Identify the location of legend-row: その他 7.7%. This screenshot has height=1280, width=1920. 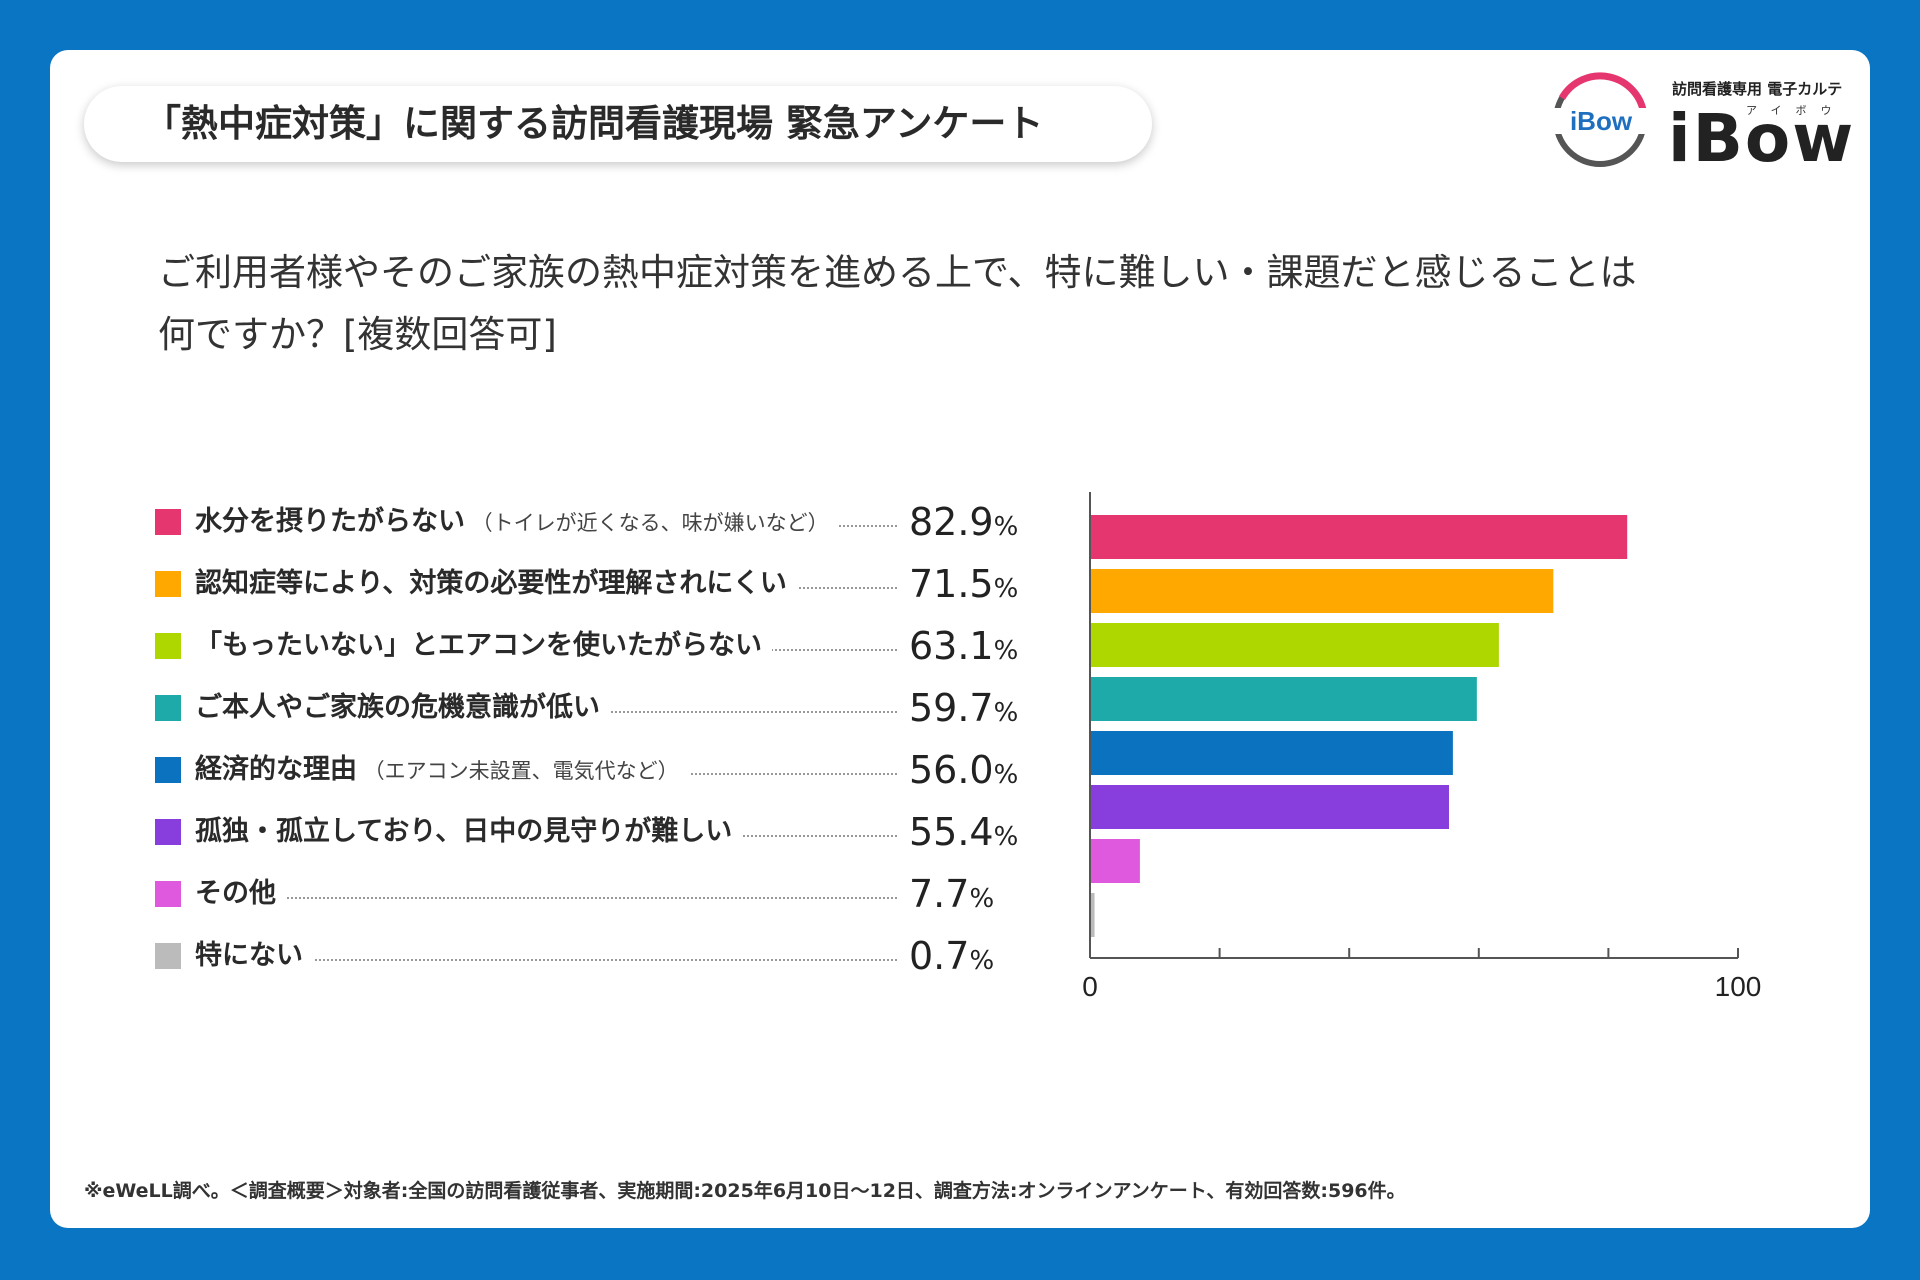
(595, 894).